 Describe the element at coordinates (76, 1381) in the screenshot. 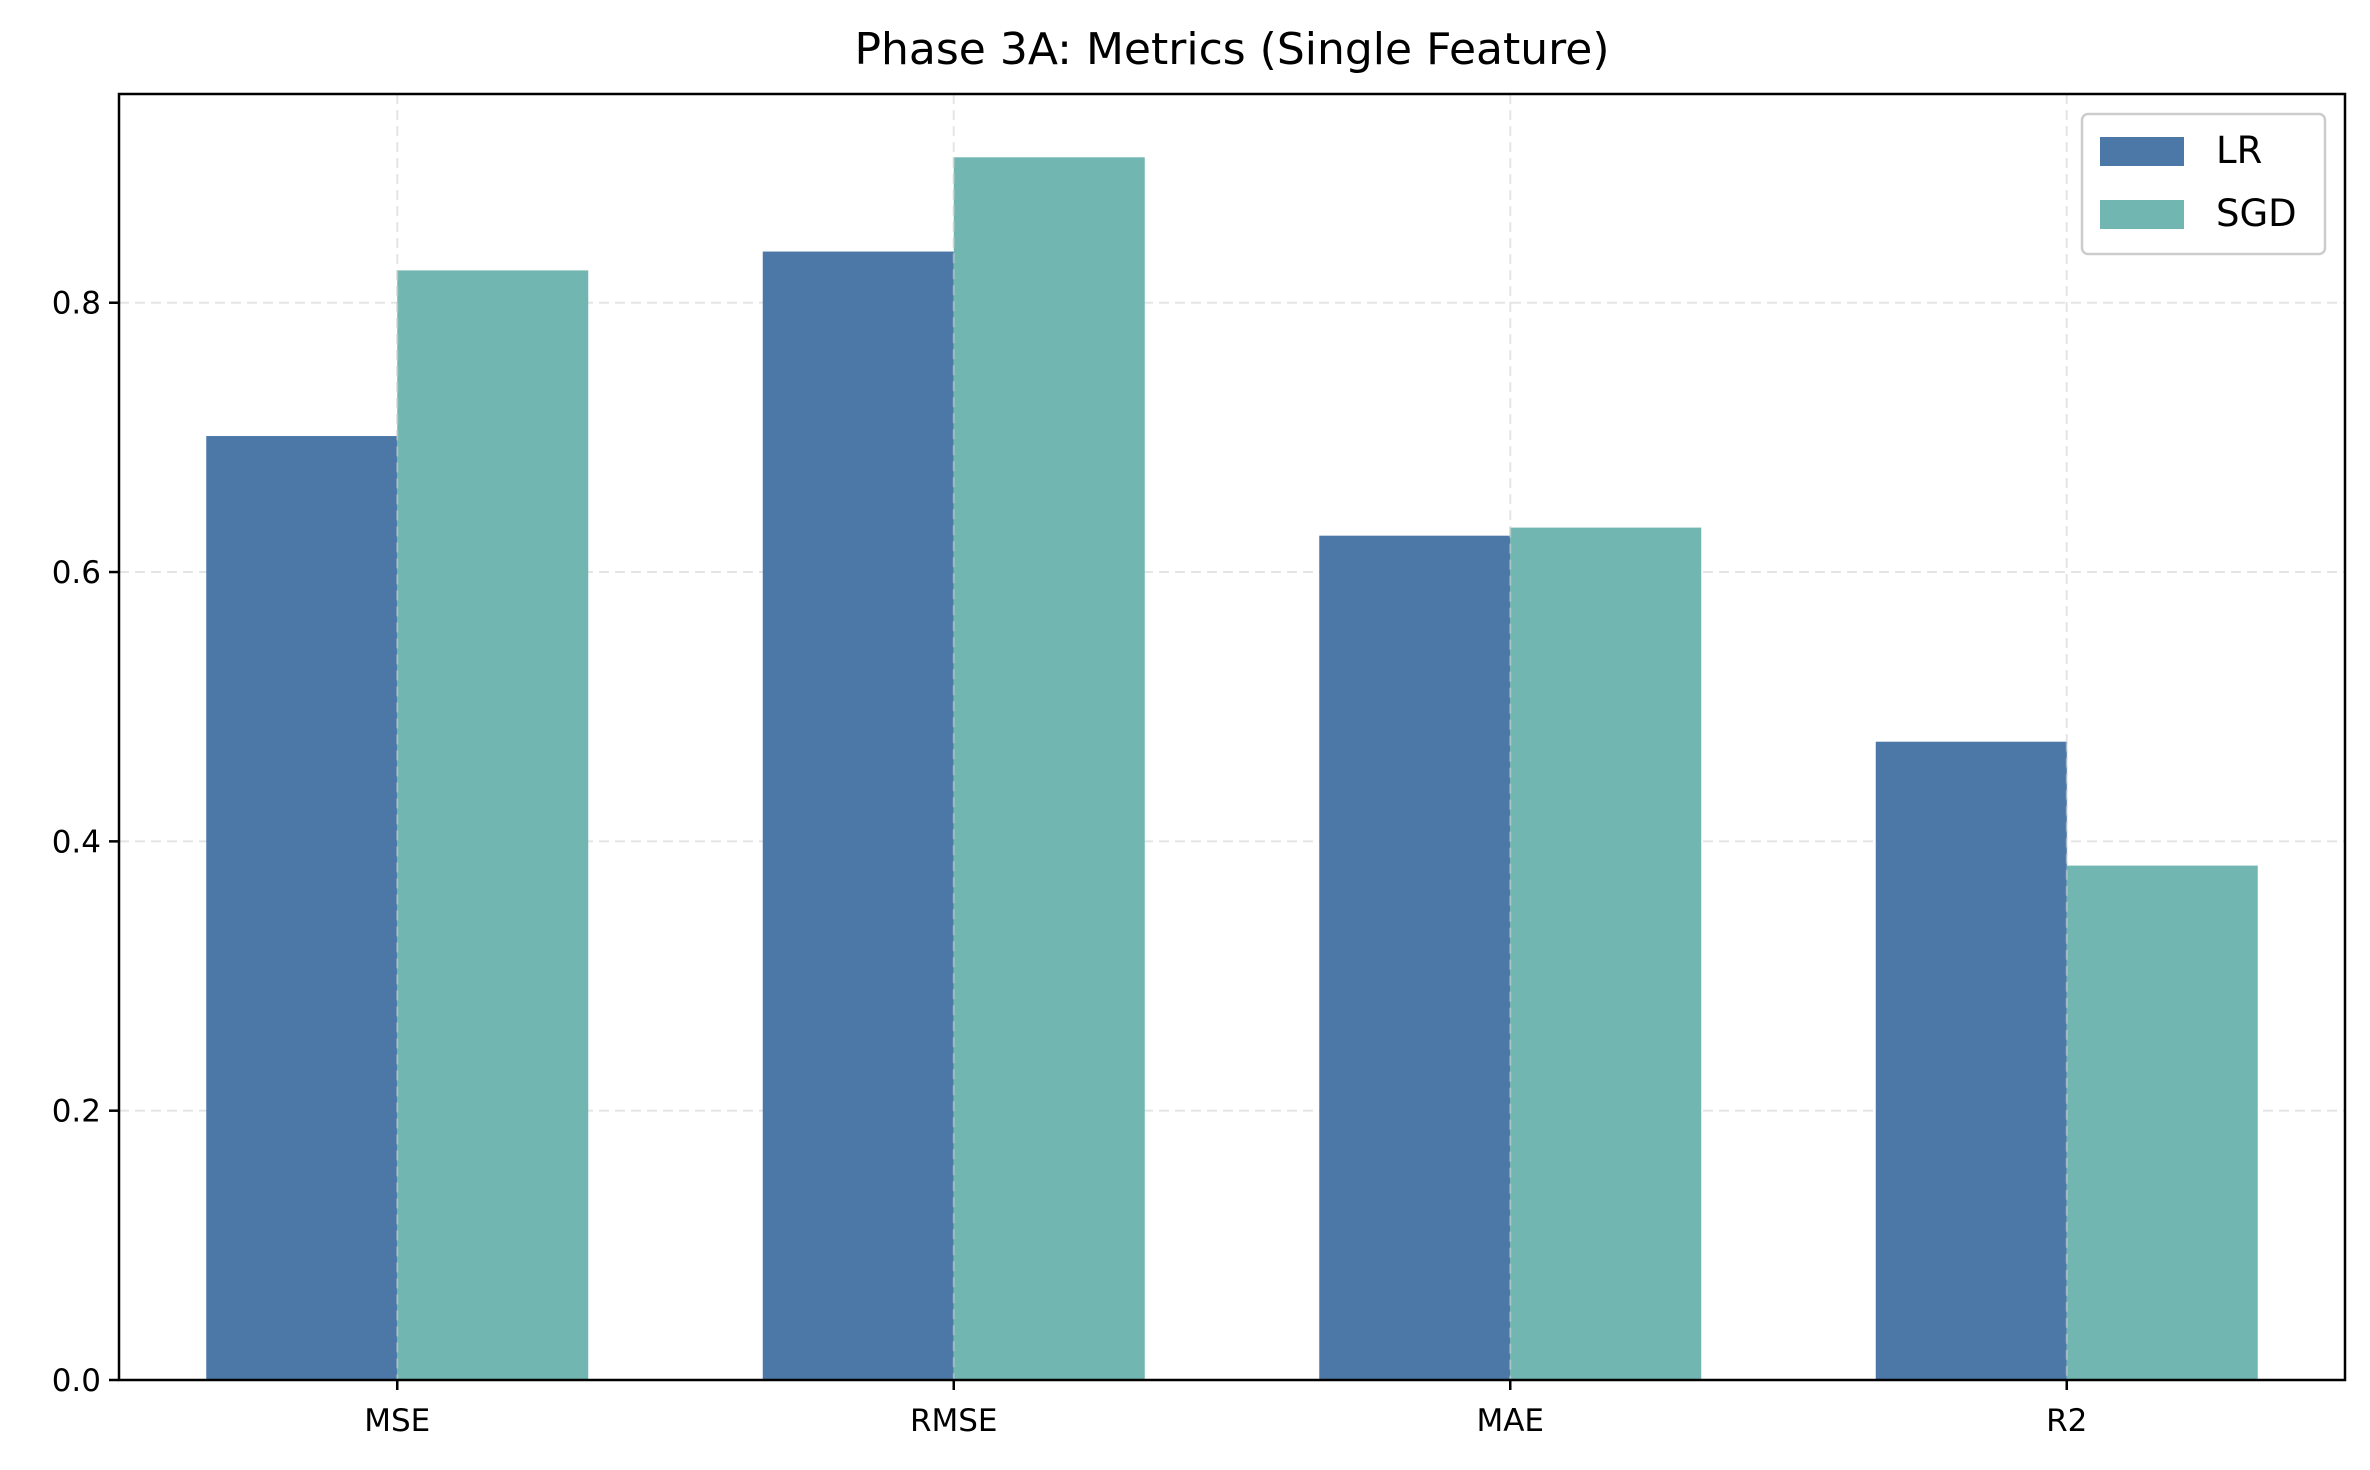

I see `y-tick-label-0: 0.0` at that location.